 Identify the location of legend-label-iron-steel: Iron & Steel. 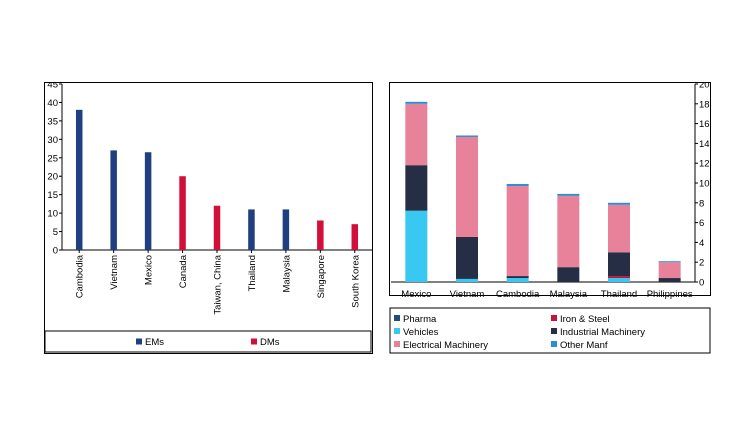
(585, 319).